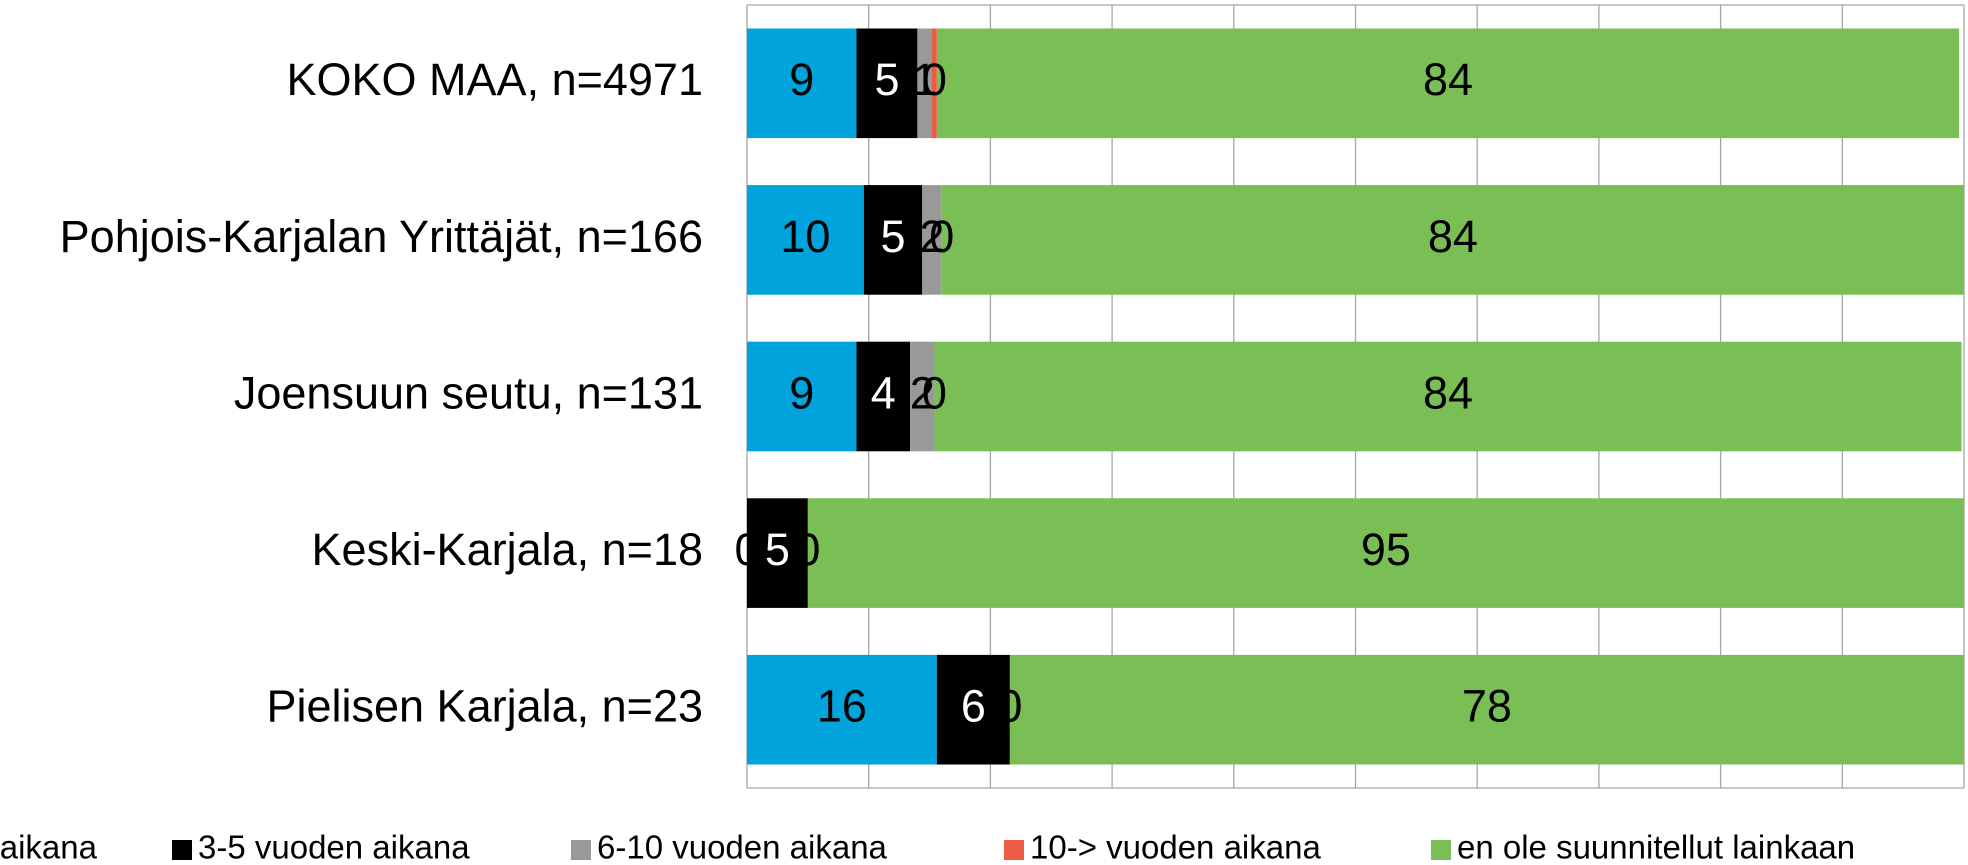 The height and width of the screenshot is (865, 1968). I want to click on data-label: 1, so click(924, 79).